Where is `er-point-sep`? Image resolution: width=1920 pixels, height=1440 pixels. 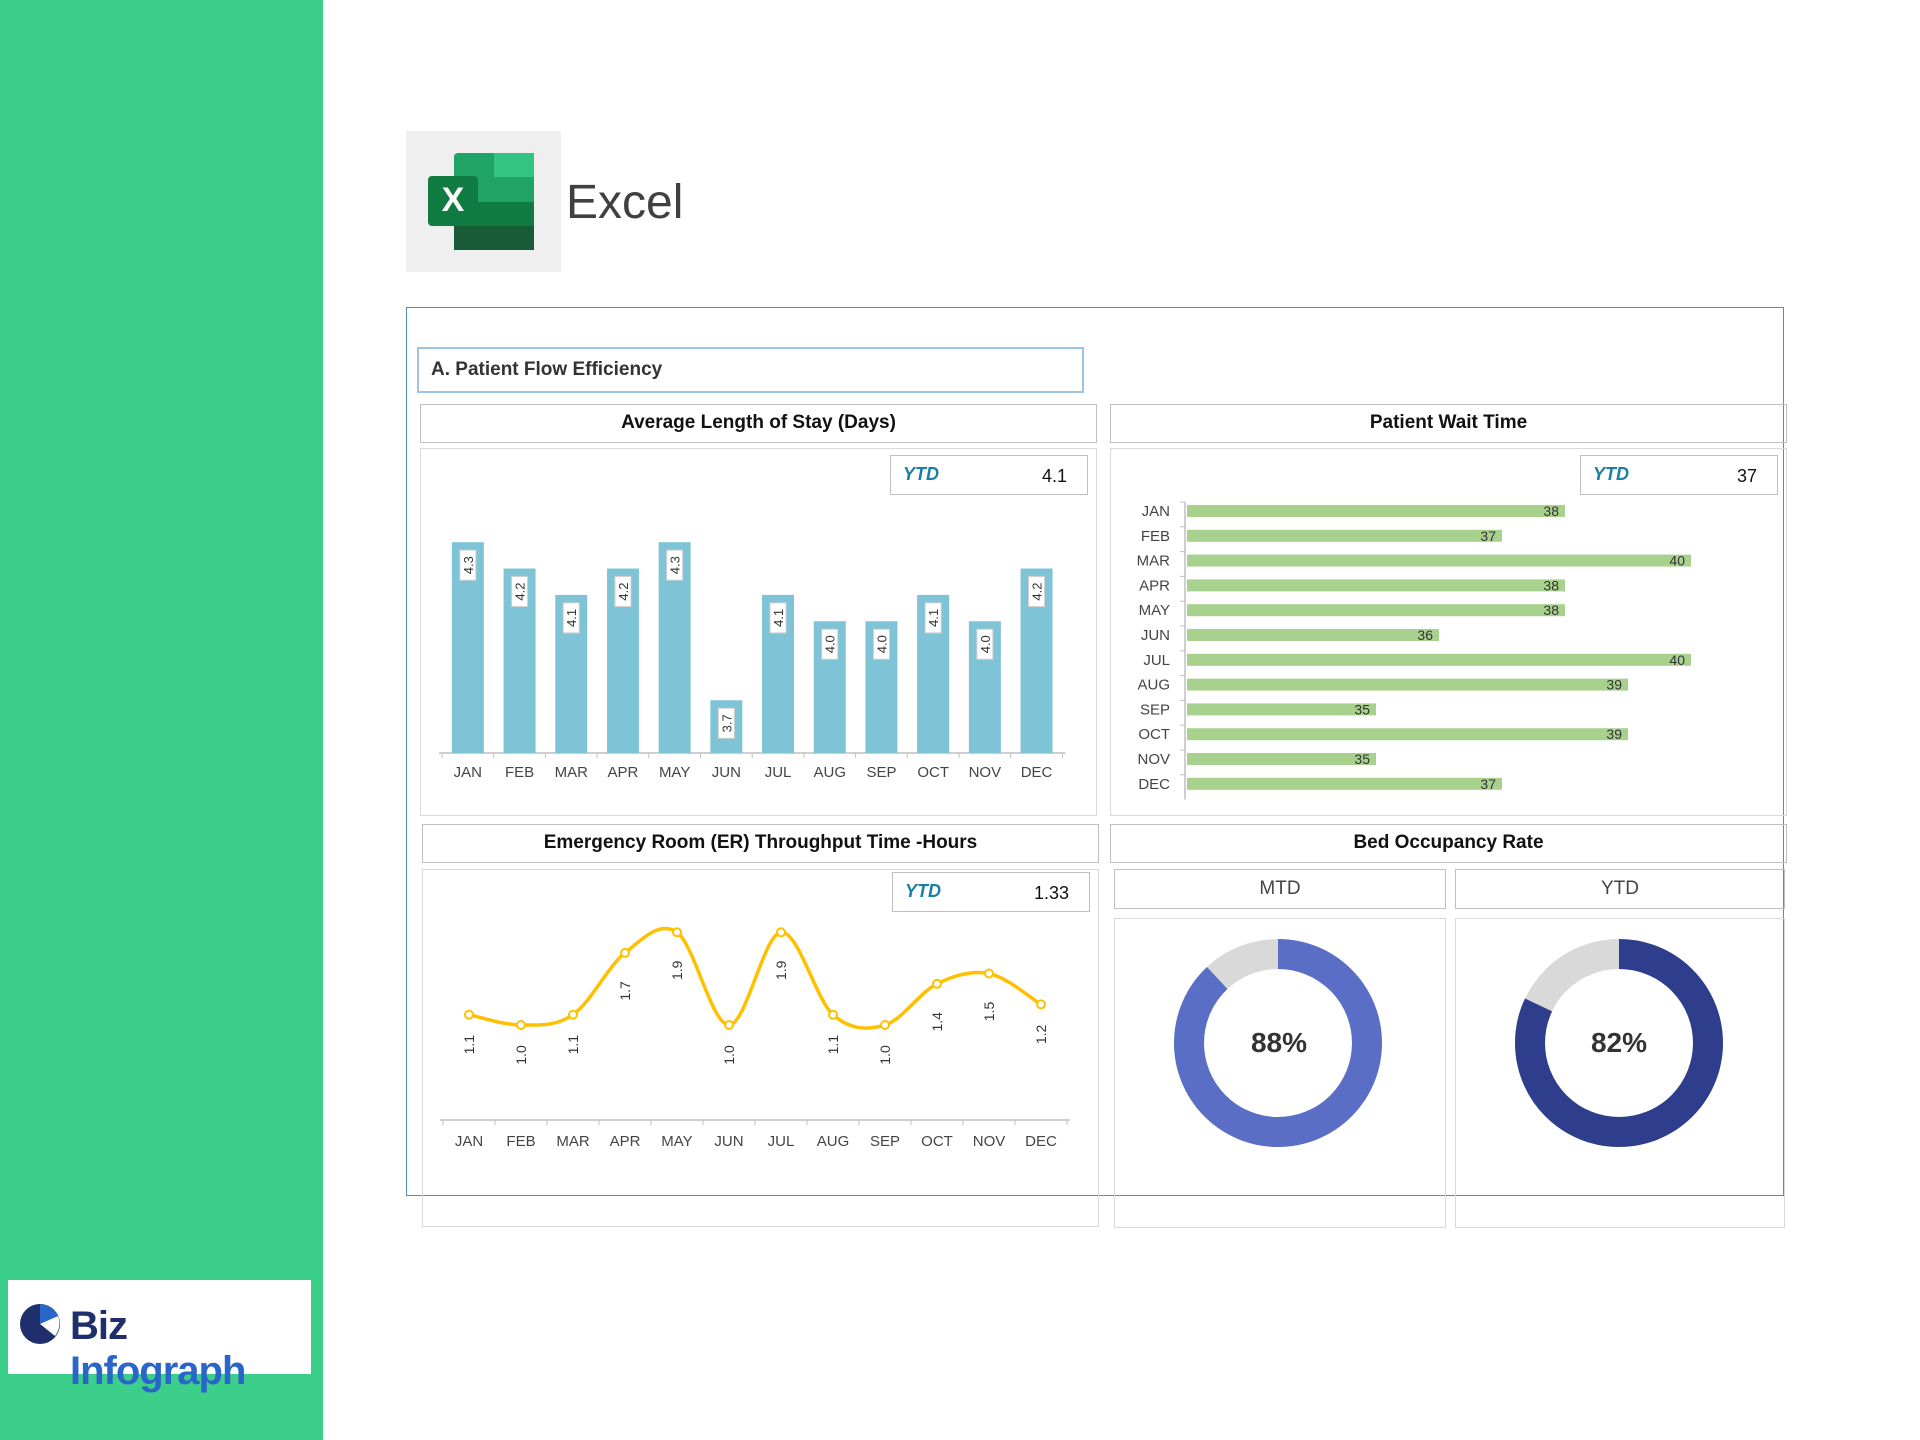
er-point-sep is located at coordinates (885, 1025).